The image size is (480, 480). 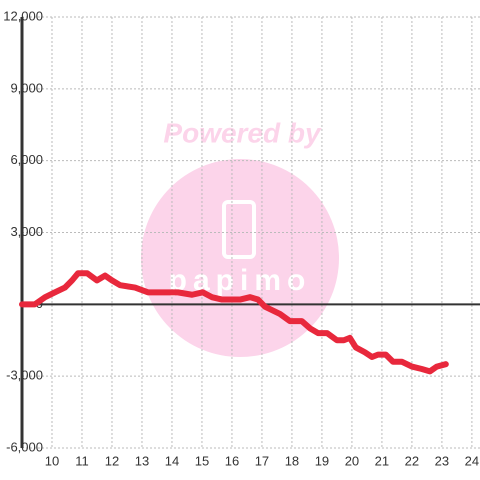 What do you see at coordinates (26, 87) in the screenshot?
I see `y-tick-label: 9,000` at bounding box center [26, 87].